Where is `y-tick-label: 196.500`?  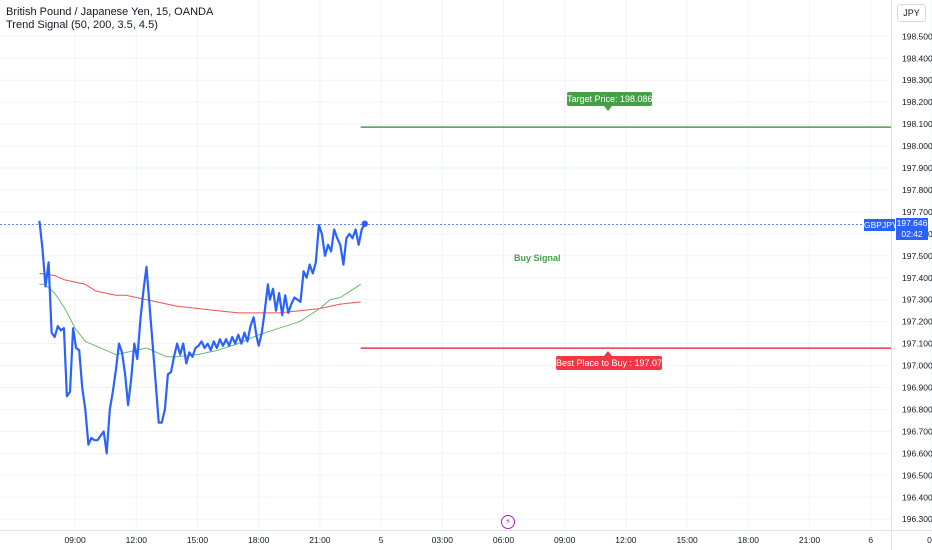 y-tick-label: 196.500 is located at coordinates (917, 475).